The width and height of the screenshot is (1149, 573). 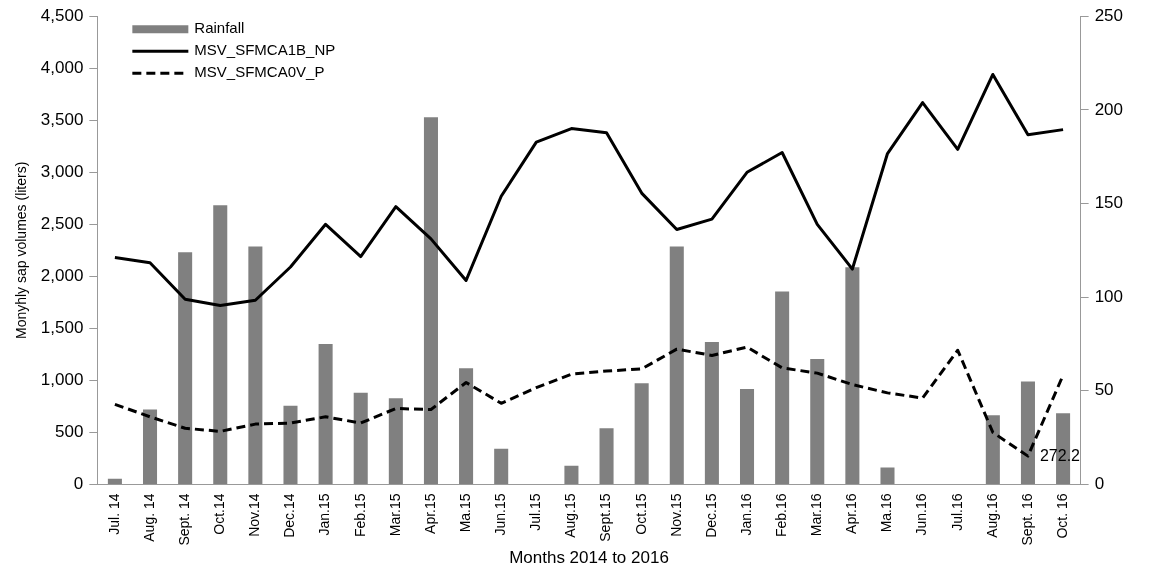 I want to click on y-tick-label: 4,000, so click(x=62, y=67).